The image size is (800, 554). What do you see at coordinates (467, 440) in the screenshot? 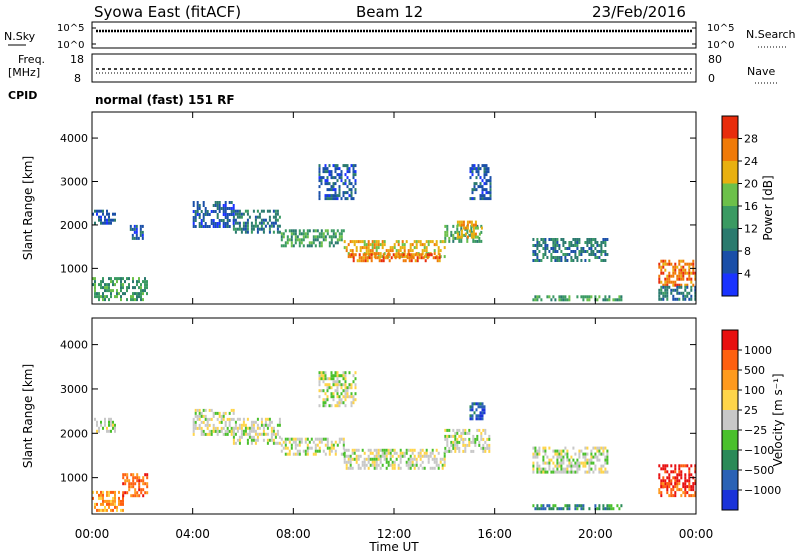
I see `velocity-echo-region` at bounding box center [467, 440].